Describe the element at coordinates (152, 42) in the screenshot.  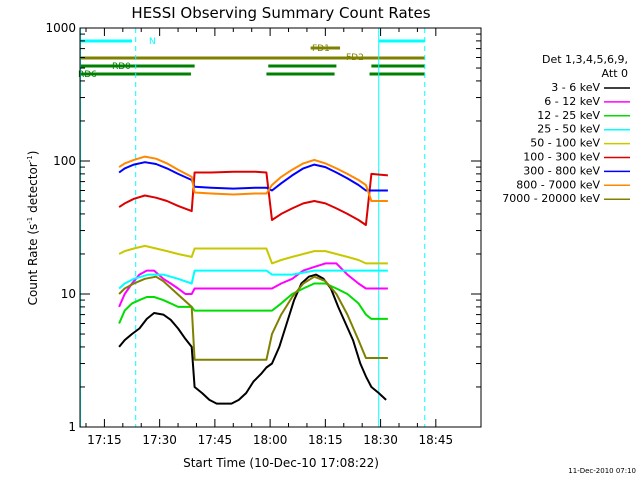
I see `flag-label-n: N` at that location.